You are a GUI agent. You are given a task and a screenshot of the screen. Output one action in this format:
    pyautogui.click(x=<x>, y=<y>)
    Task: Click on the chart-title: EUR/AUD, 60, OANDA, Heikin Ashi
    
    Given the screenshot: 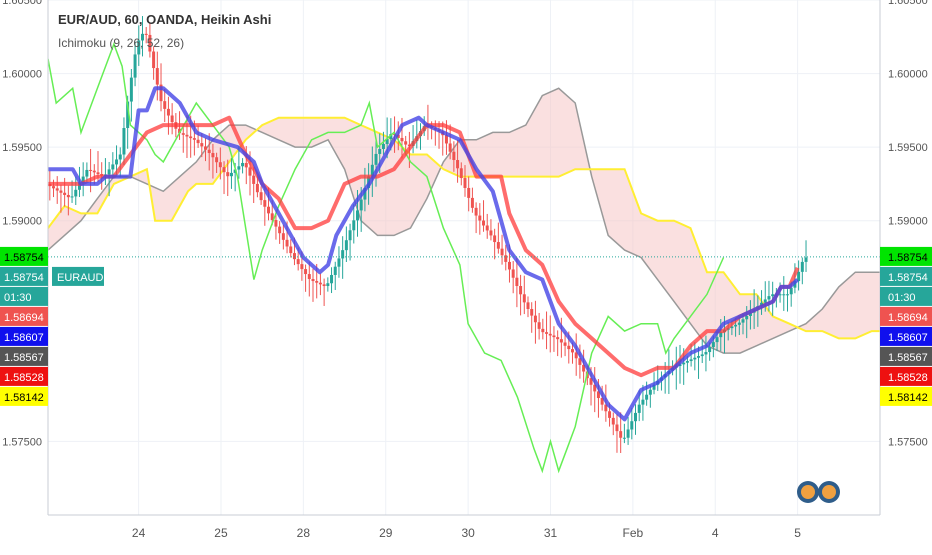 What is the action you would take?
    pyautogui.click(x=164, y=19)
    